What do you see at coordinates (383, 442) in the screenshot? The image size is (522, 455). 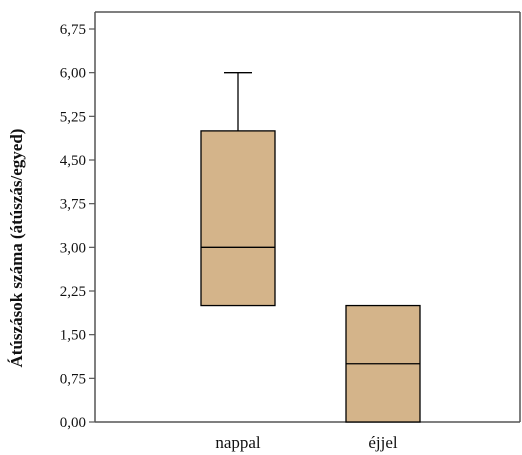 I see `x-category-label: éjjel` at bounding box center [383, 442].